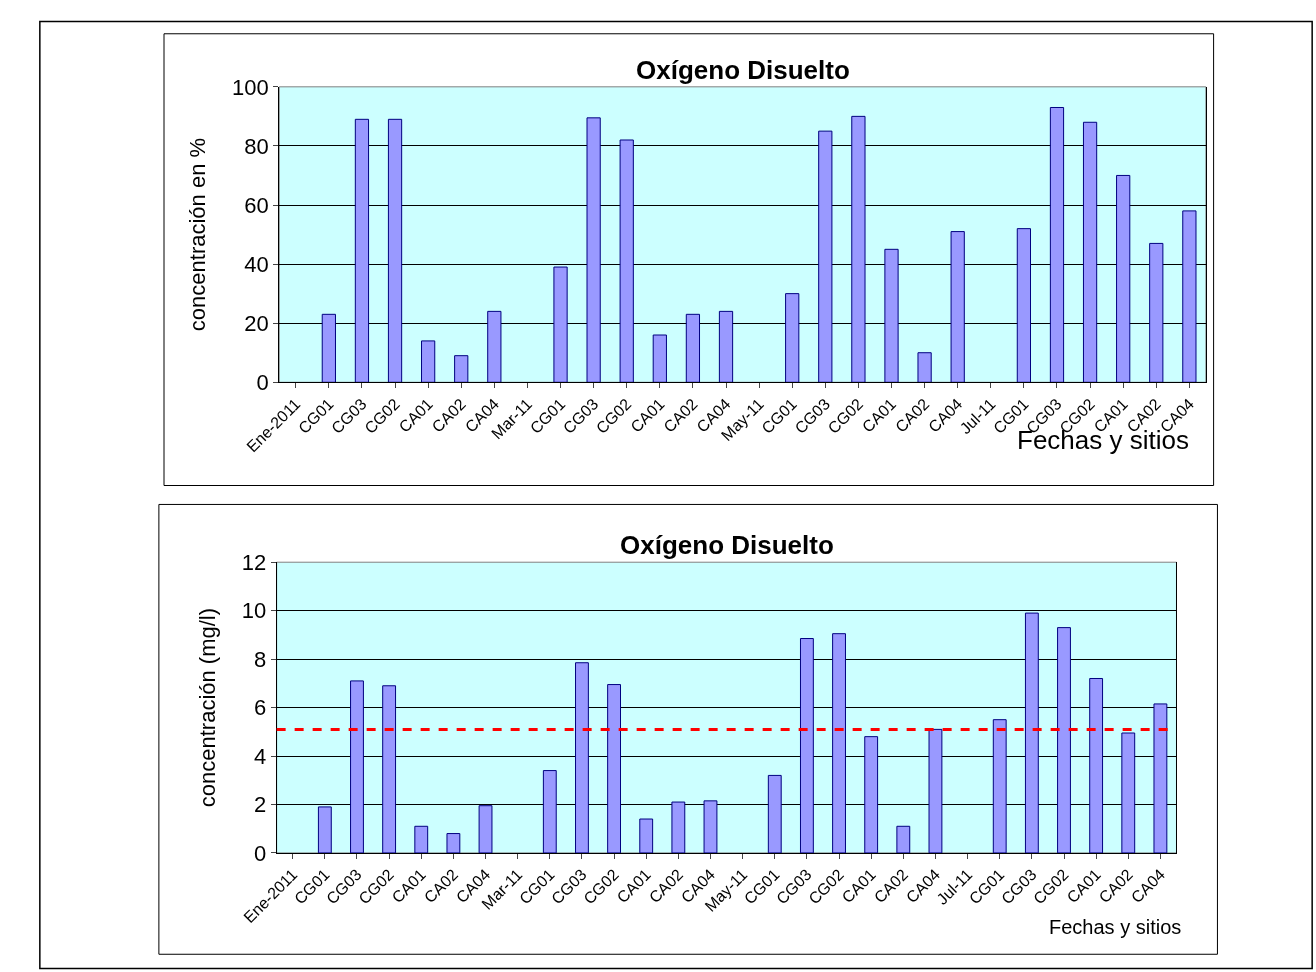 The image size is (1316, 972). What do you see at coordinates (260, 659) in the screenshot?
I see `y-tick-label: 8` at bounding box center [260, 659].